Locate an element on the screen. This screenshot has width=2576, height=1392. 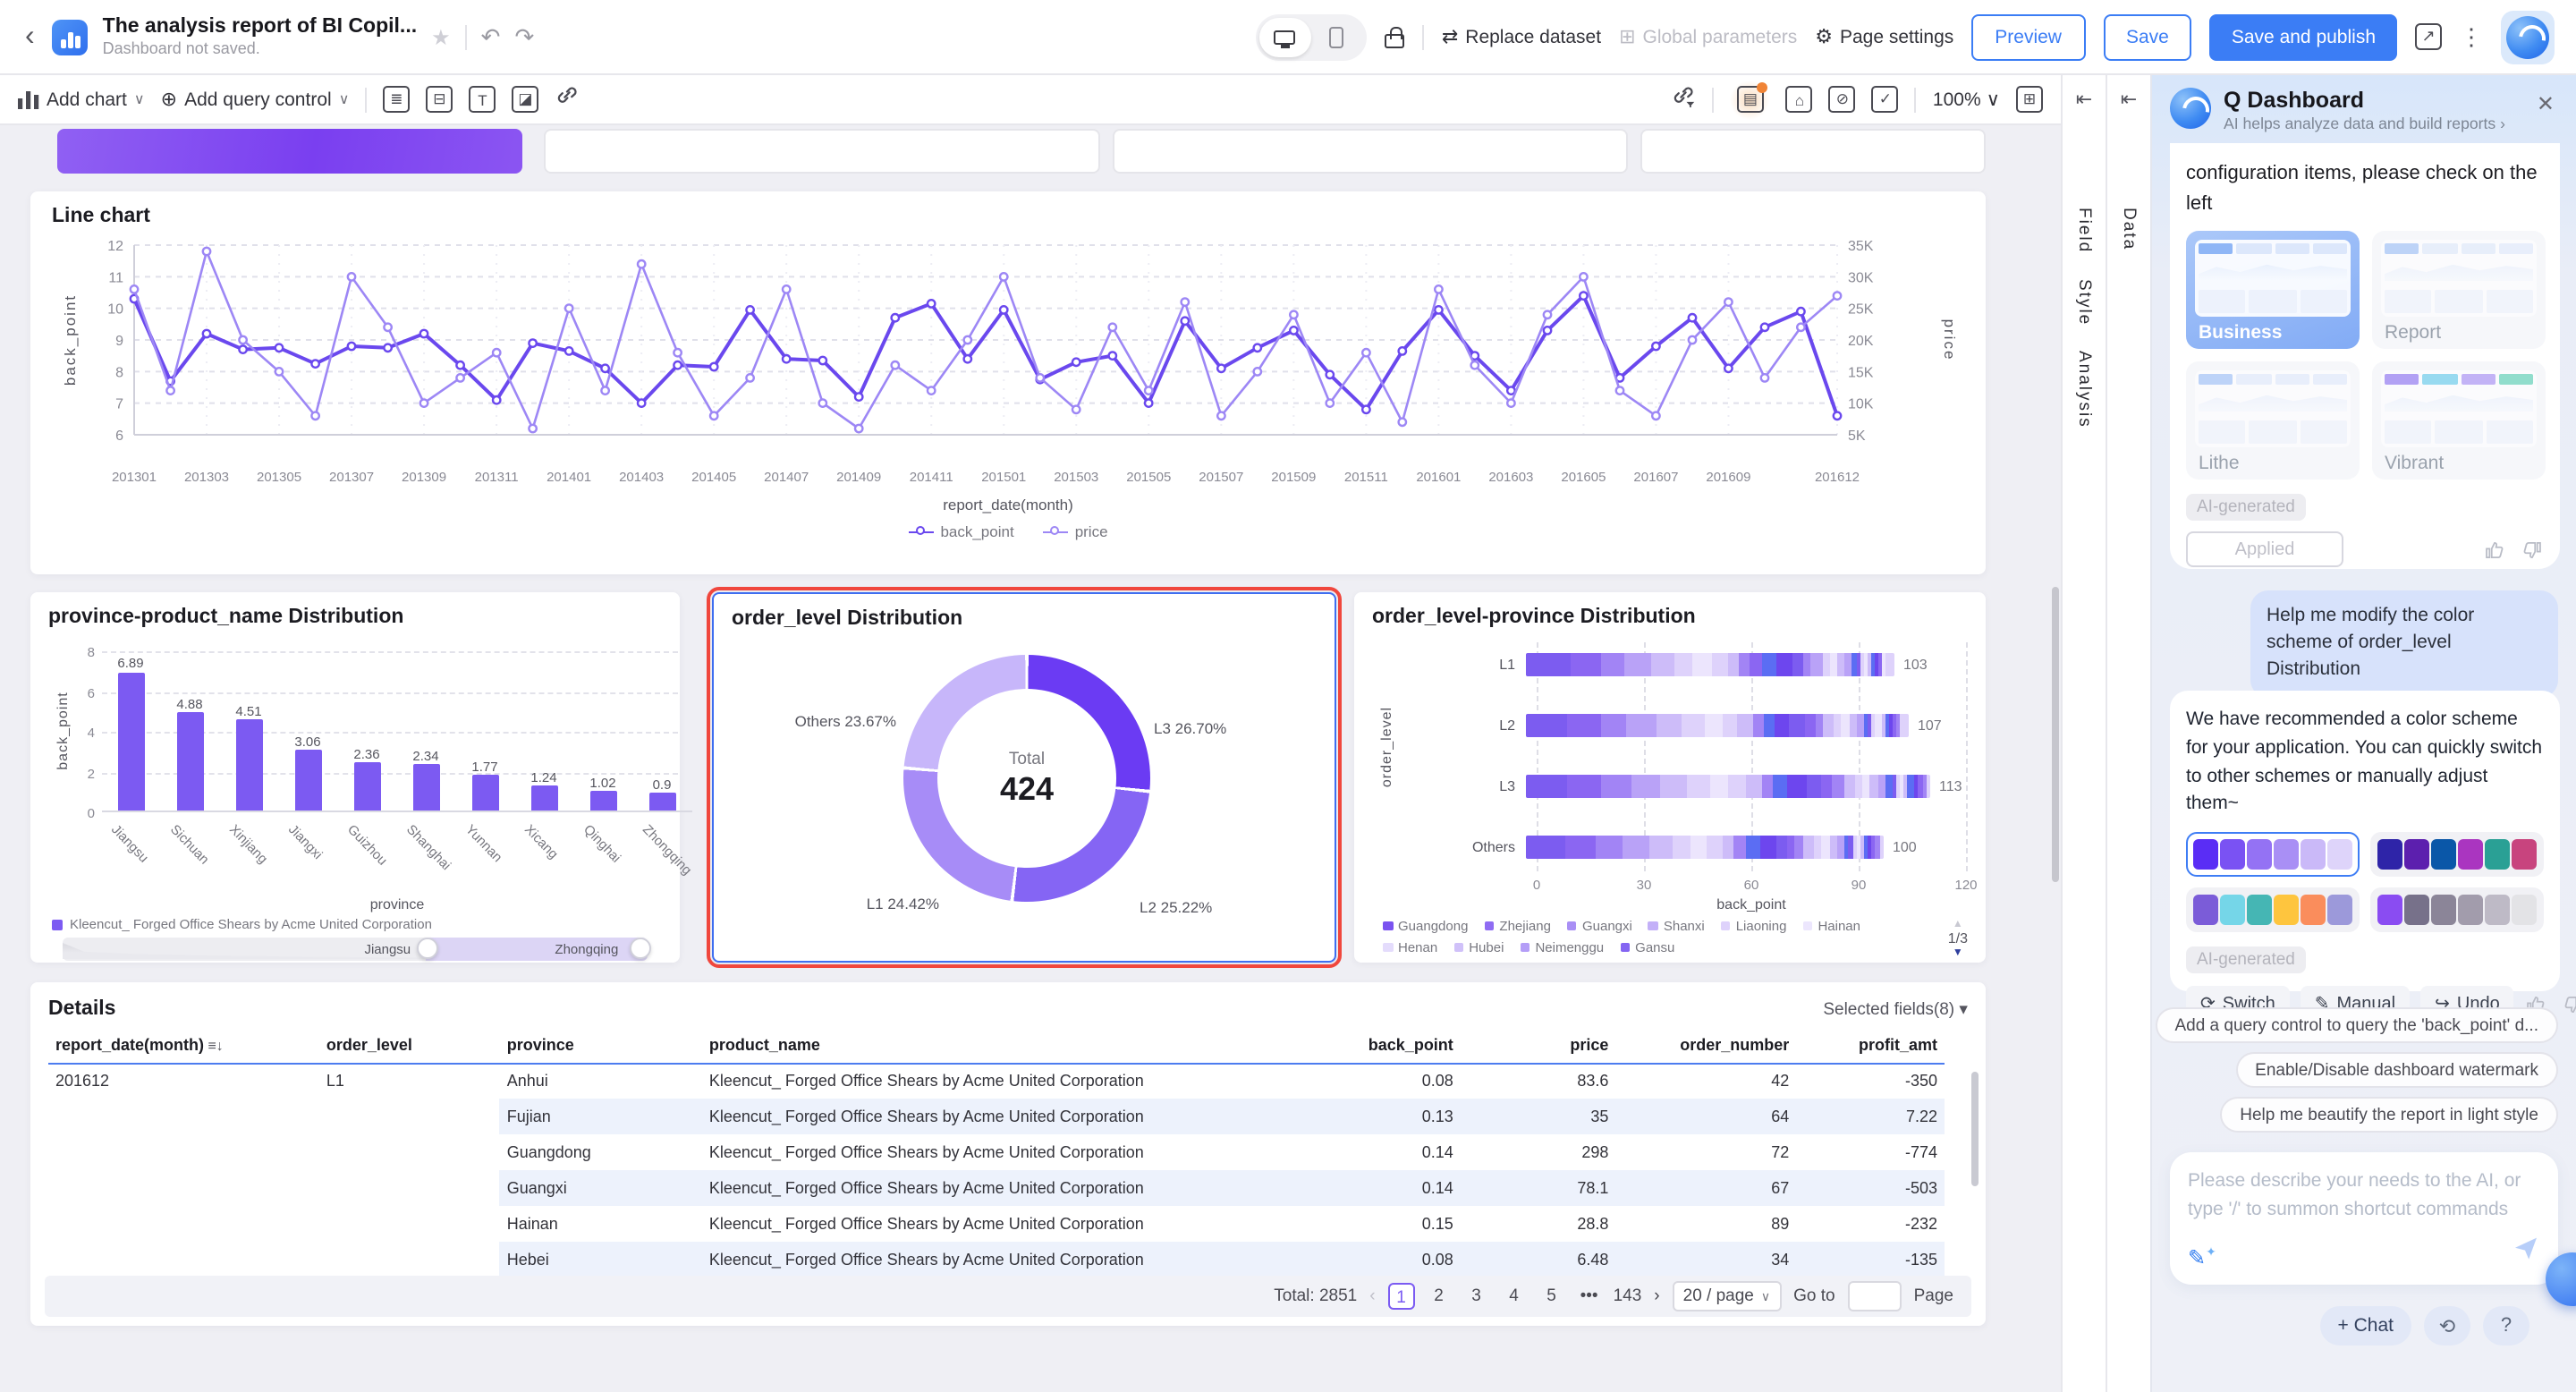
close-icon: ✕ is located at coordinates (2545, 103).